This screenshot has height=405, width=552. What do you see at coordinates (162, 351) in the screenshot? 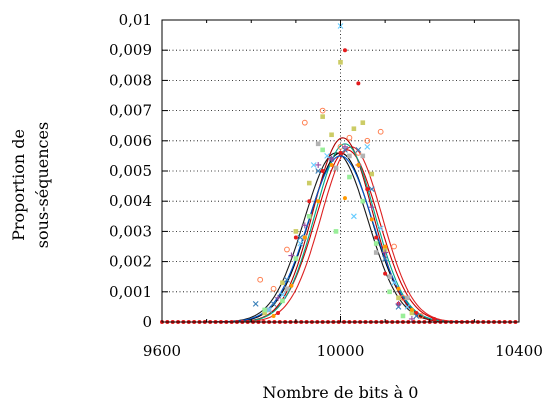
I see `x-tick-label: 9600` at bounding box center [162, 351].